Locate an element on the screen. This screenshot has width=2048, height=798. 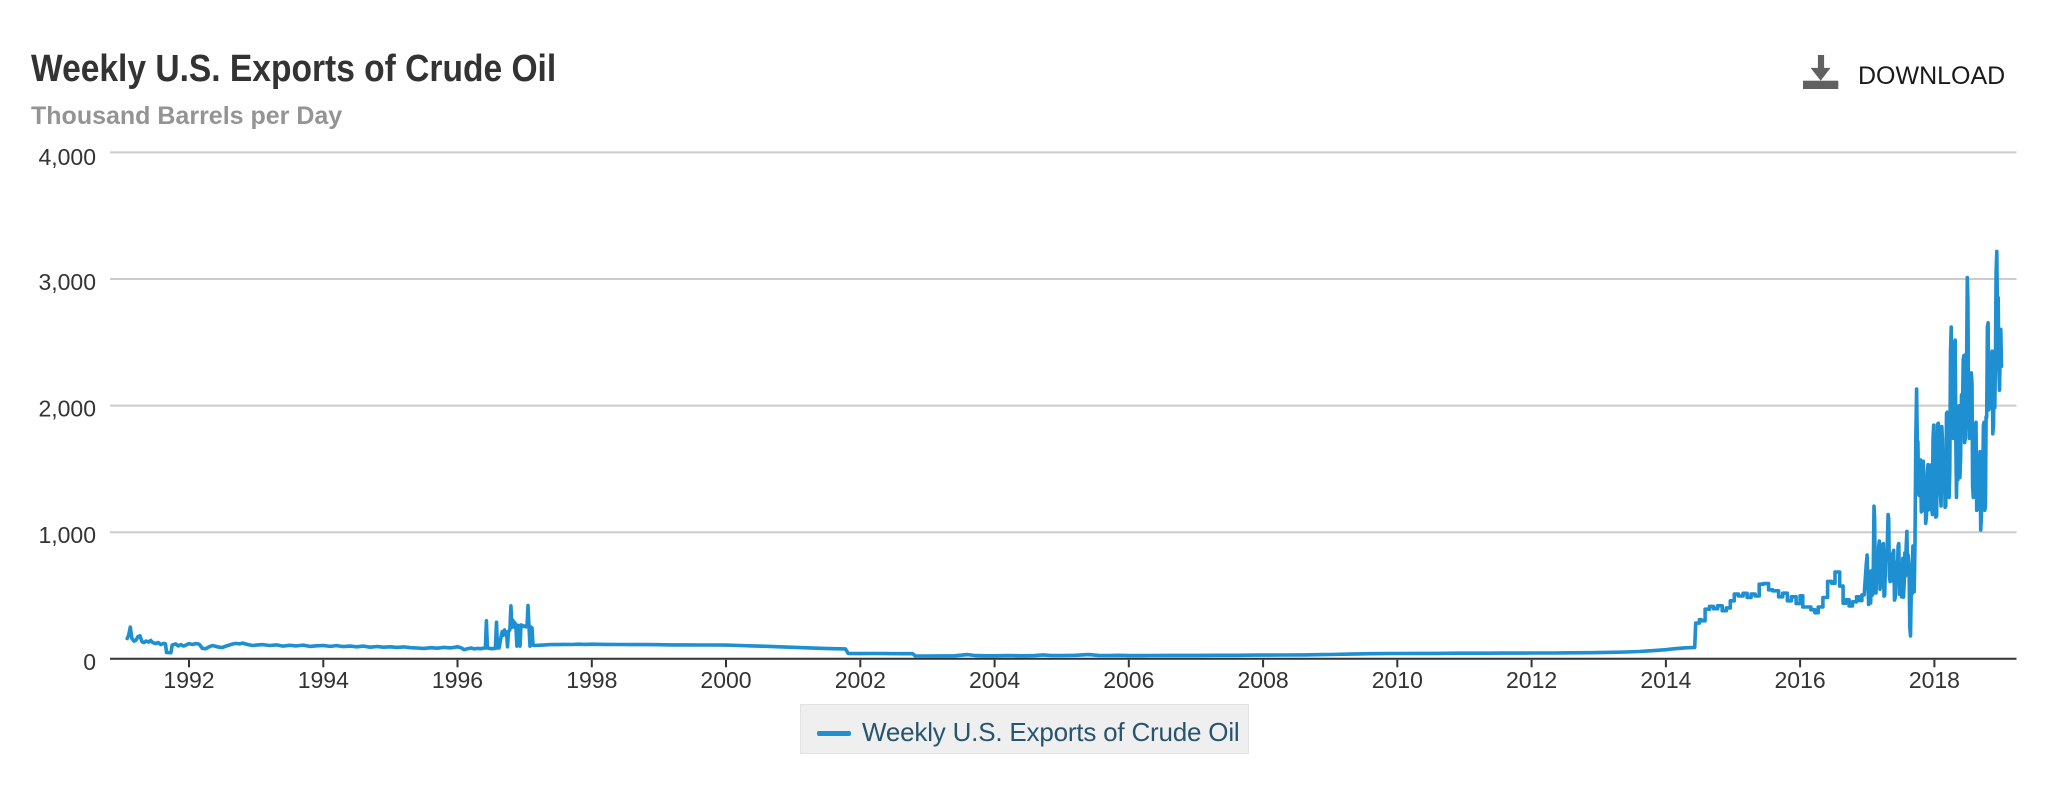
svg-text: 1998 is located at coordinates (591, 680).